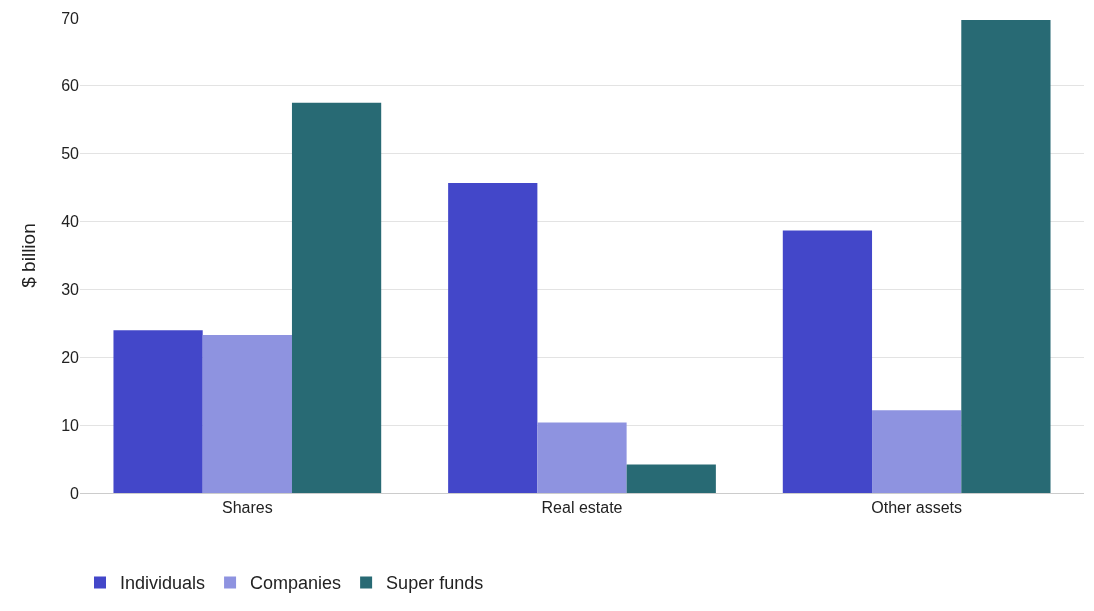  I want to click on legend-label: Super funds, so click(435, 583).